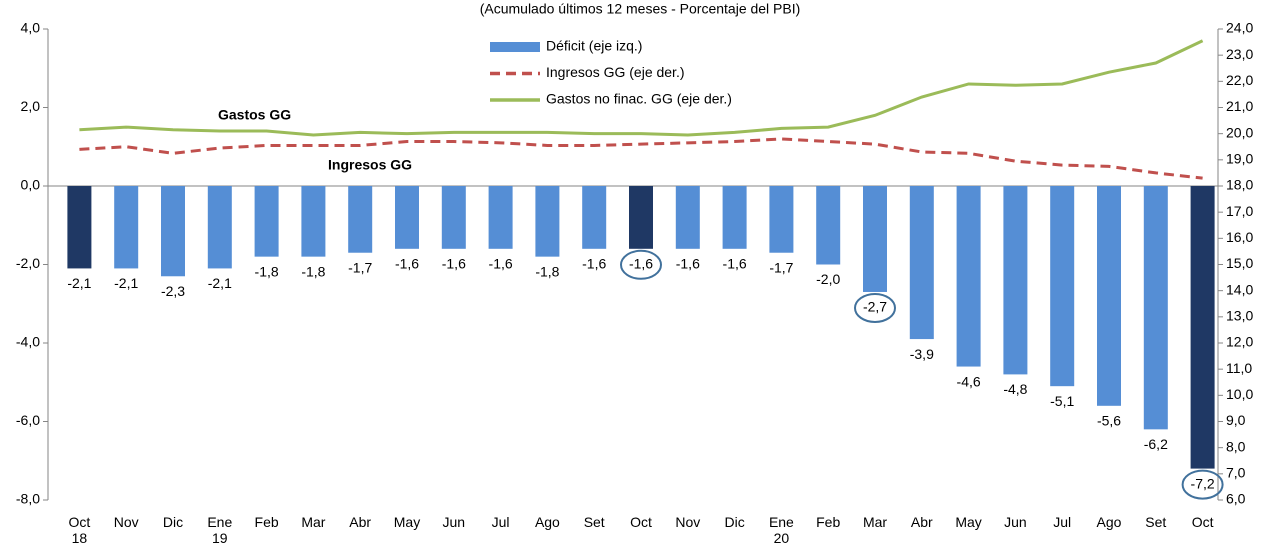  What do you see at coordinates (1239, 211) in the screenshot?
I see `y2-tick-label: 17,0` at bounding box center [1239, 211].